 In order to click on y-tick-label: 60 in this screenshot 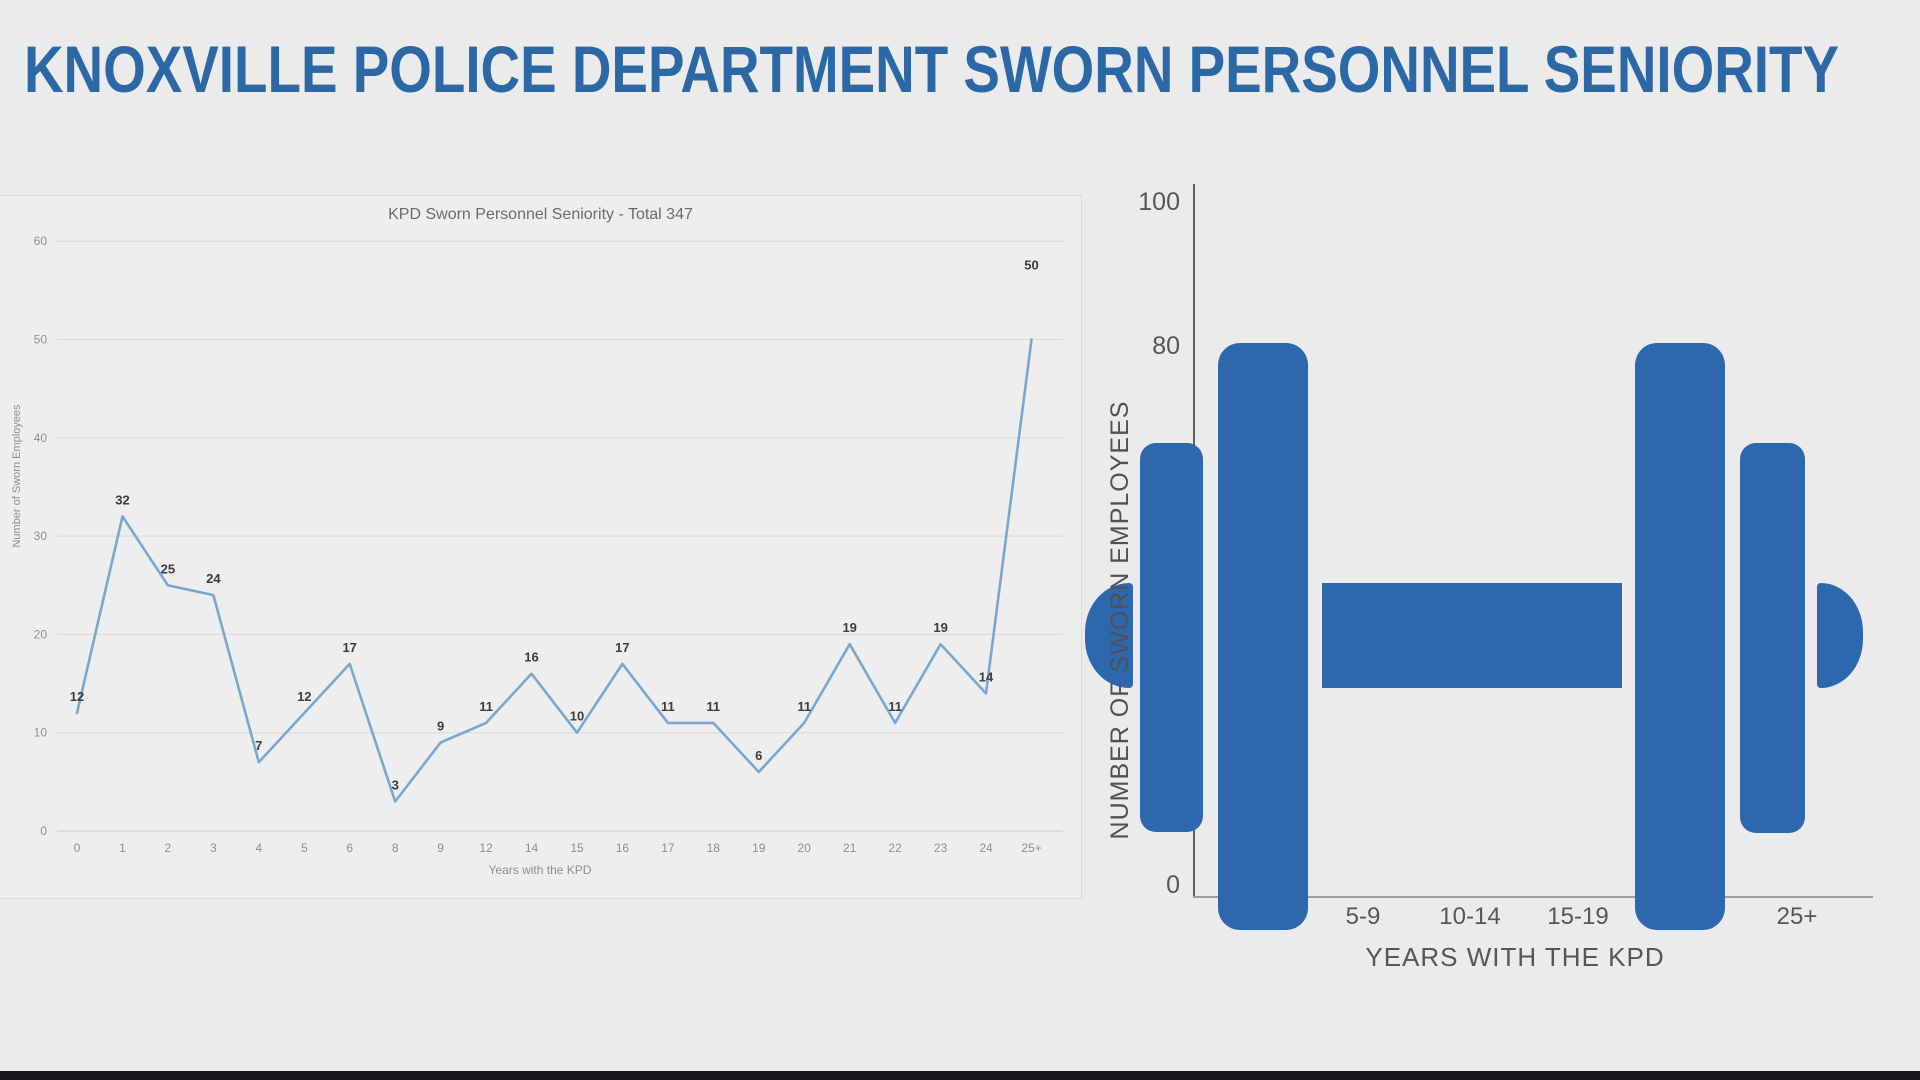, I will do `click(41, 241)`.